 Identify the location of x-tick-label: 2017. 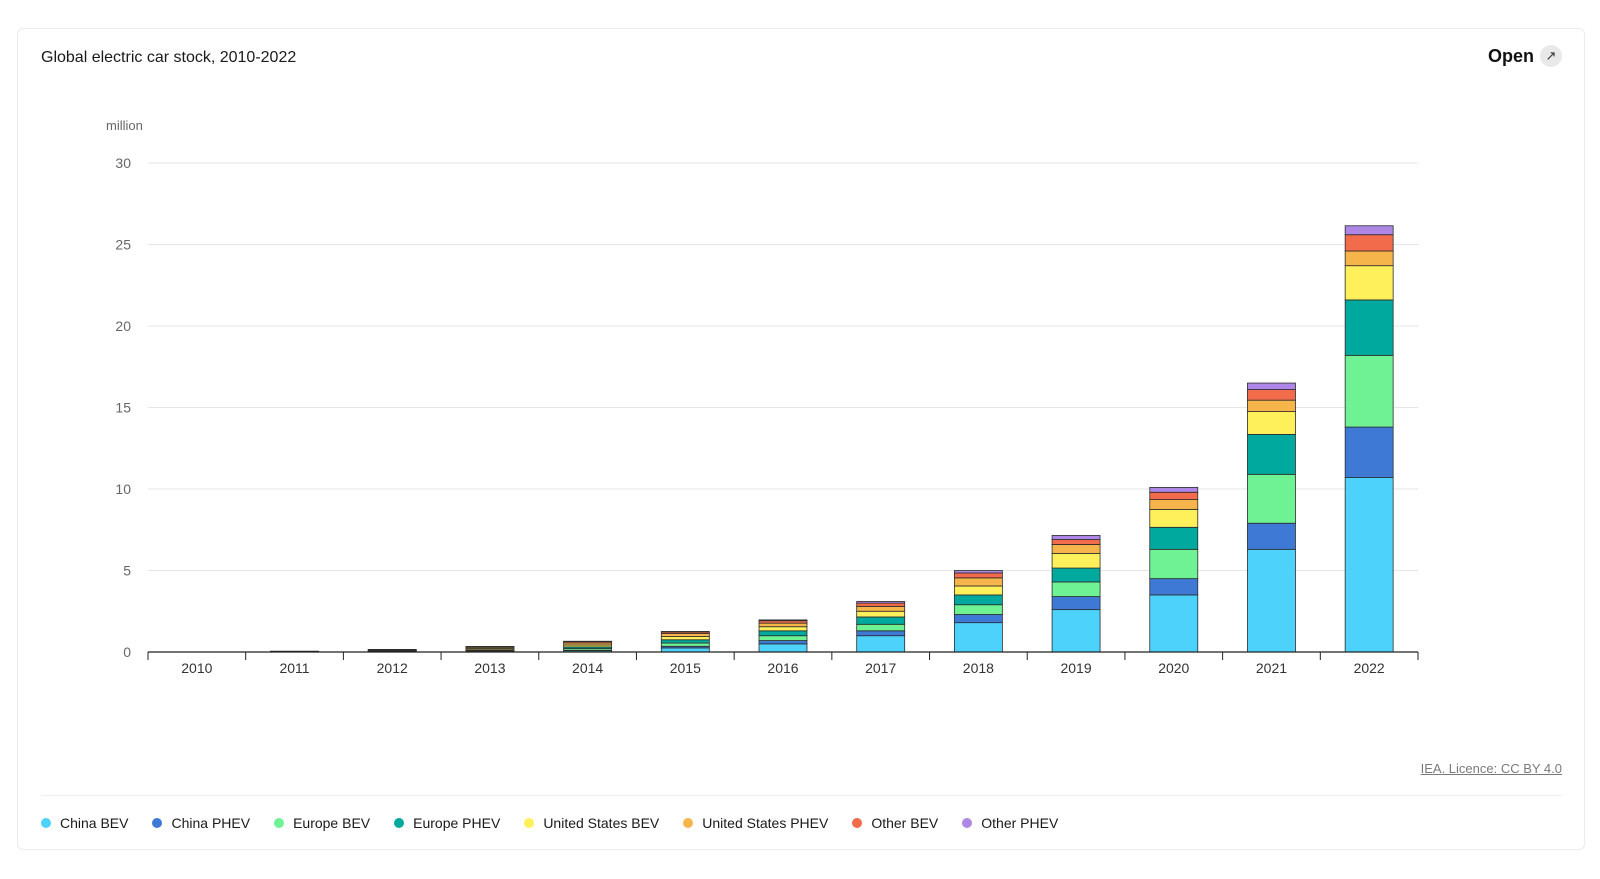
(880, 668).